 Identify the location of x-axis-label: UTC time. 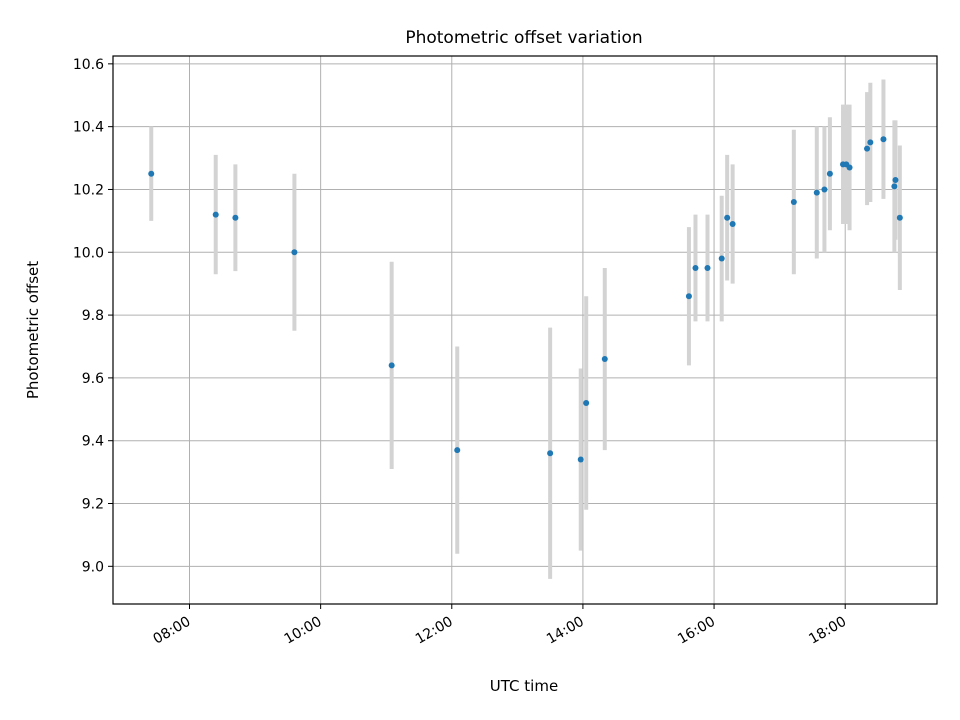
(524, 686).